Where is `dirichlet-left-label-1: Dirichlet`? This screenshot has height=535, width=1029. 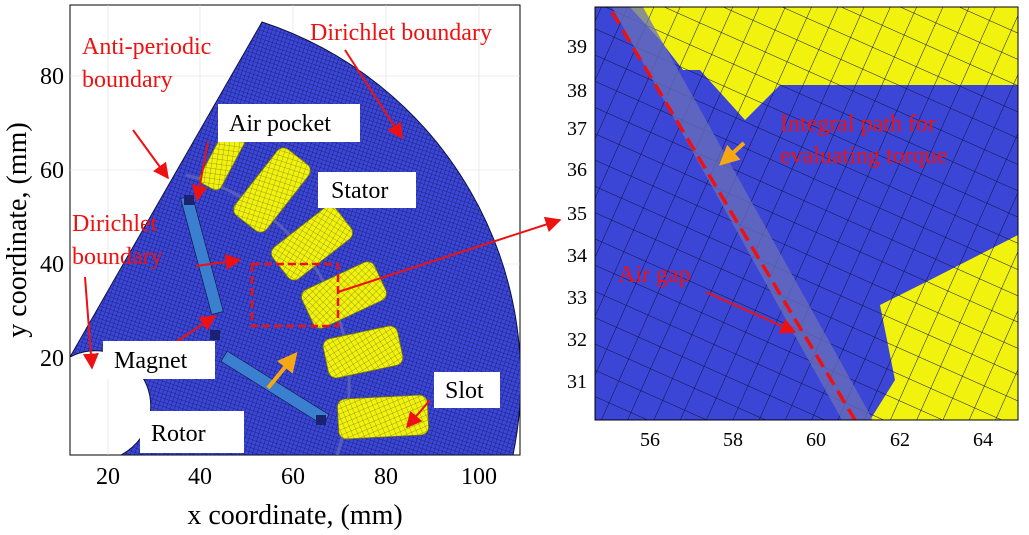 dirichlet-left-label-1: Dirichlet is located at coordinates (115, 224).